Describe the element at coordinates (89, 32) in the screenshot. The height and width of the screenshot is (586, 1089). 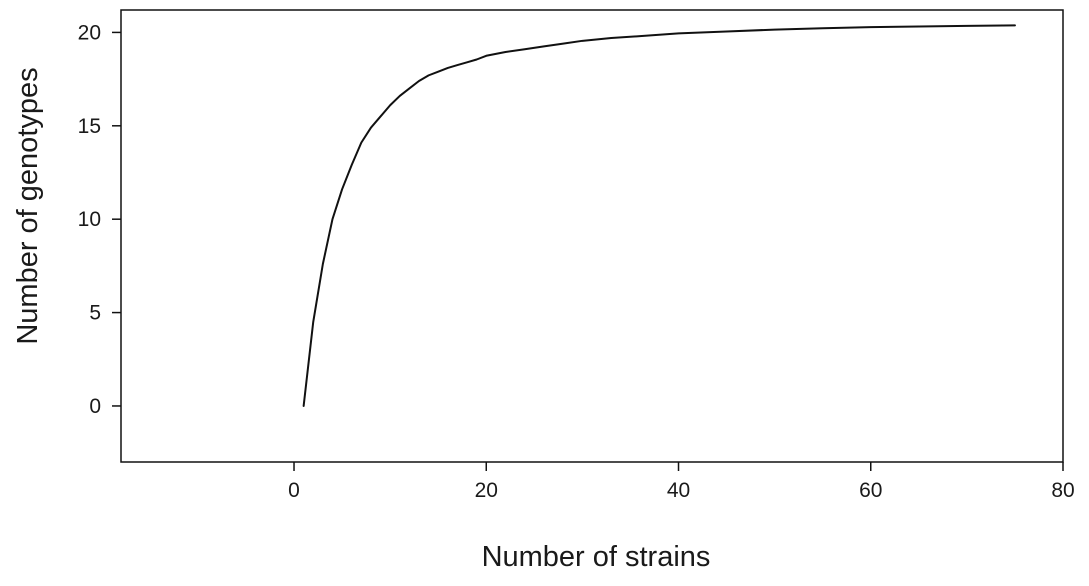
I see `y-tick-label: 20` at that location.